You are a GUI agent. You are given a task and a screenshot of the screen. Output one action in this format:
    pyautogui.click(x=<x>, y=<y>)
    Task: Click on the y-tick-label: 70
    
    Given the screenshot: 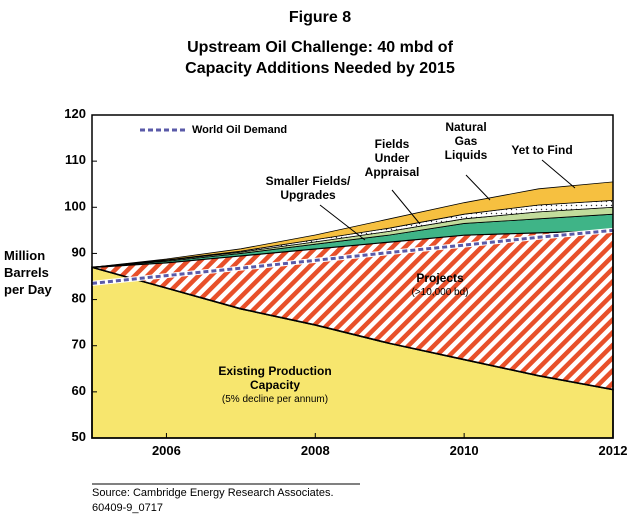 What is the action you would take?
    pyautogui.click(x=79, y=344)
    